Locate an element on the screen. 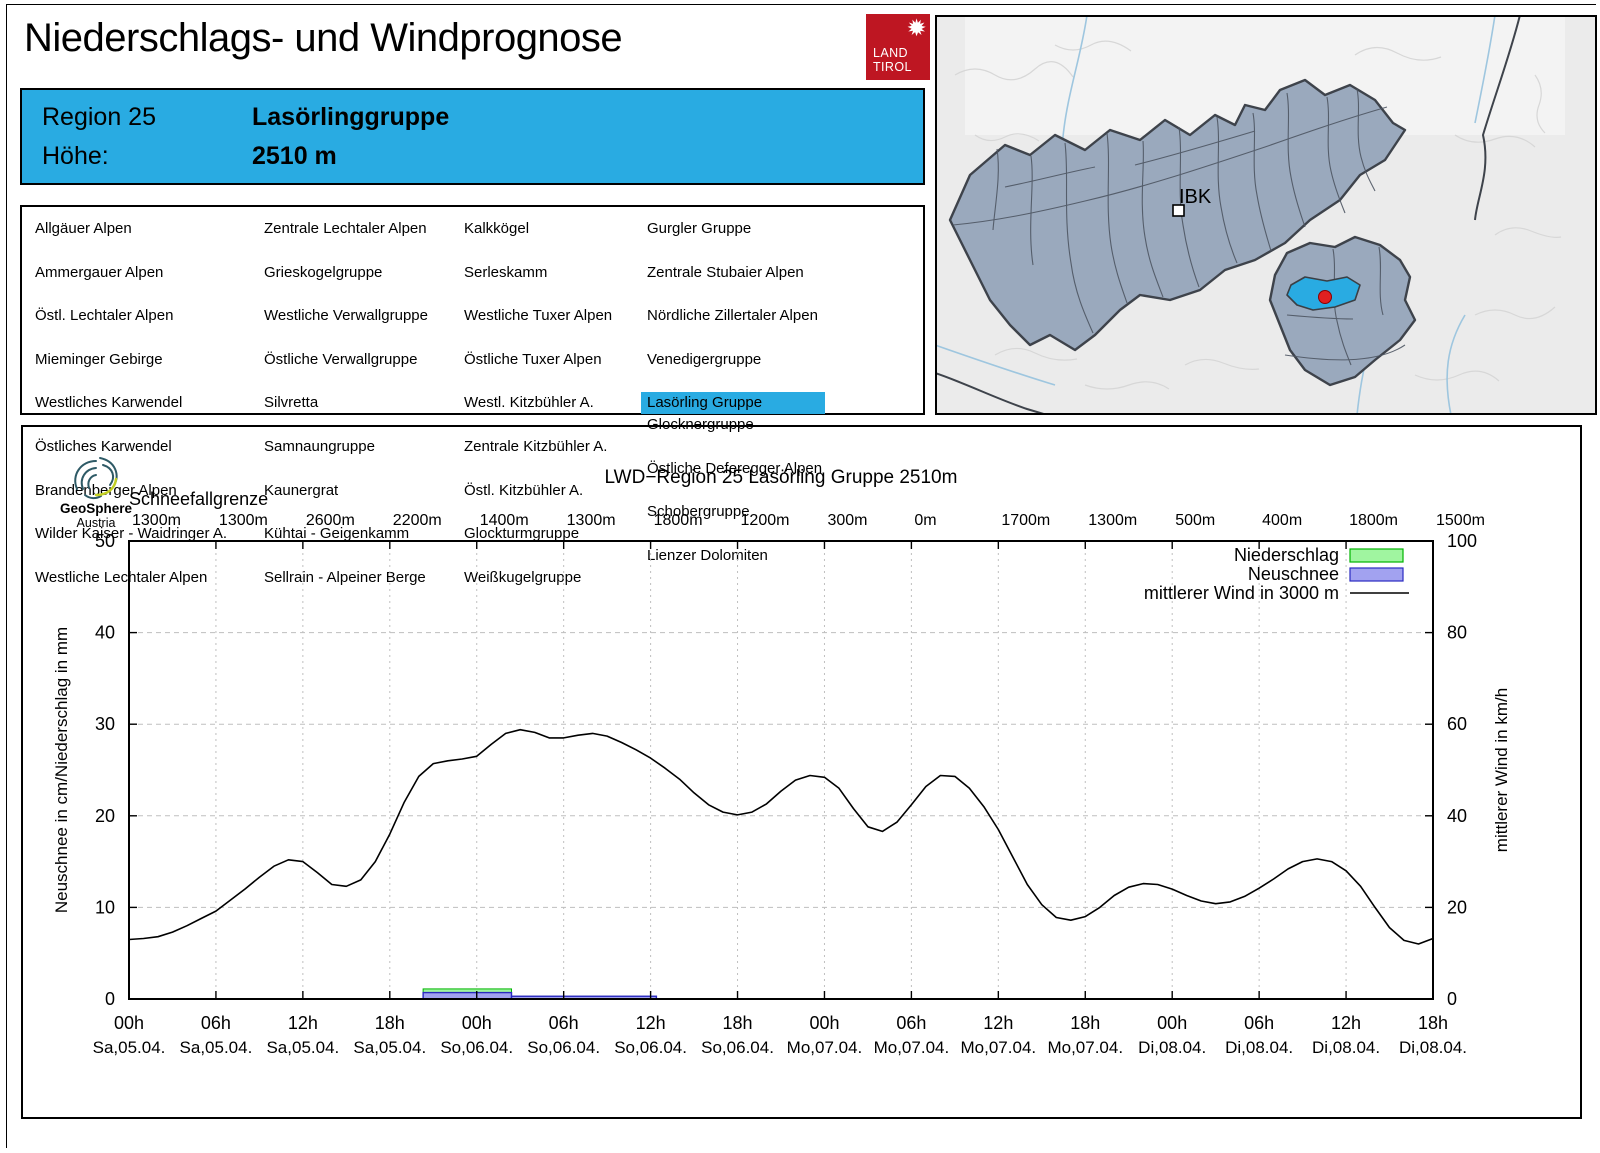 The width and height of the screenshot is (1600, 1153). y-axis-label-right: 20 is located at coordinates (1457, 907).